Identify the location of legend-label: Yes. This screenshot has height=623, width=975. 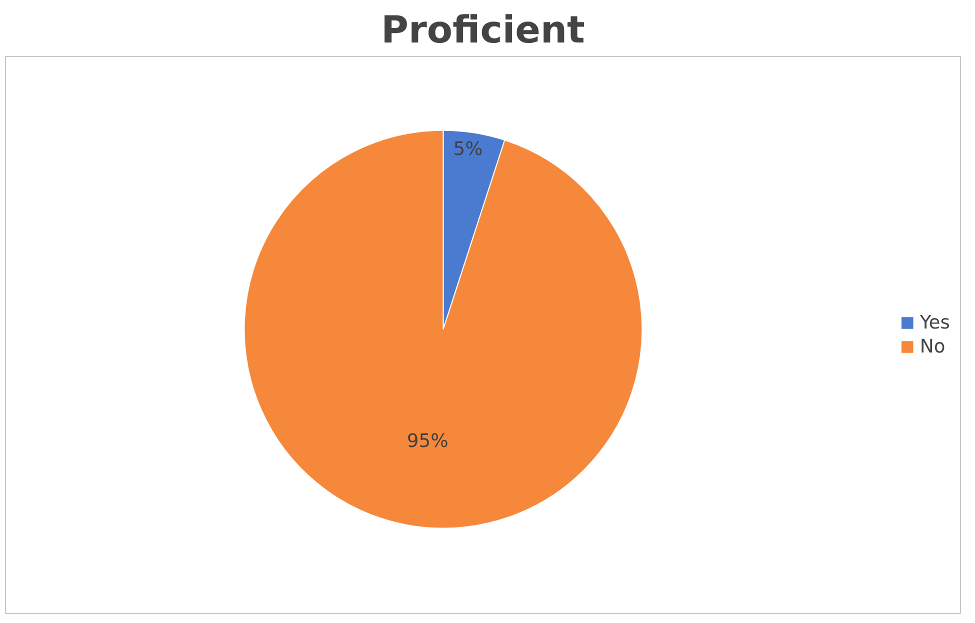
(935, 322).